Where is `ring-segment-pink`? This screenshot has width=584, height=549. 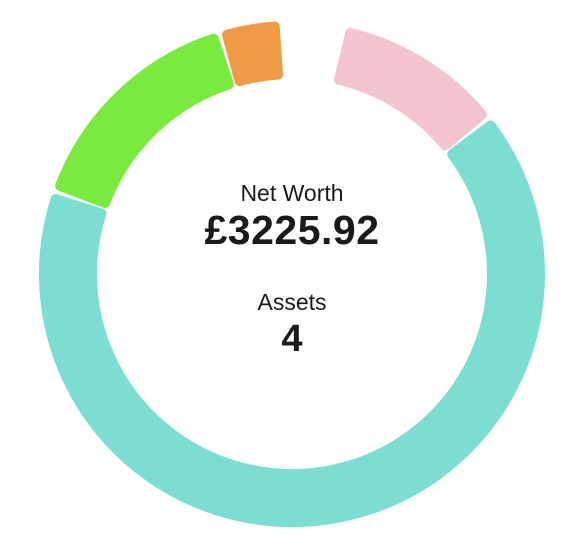
ring-segment-pink is located at coordinates (410, 89).